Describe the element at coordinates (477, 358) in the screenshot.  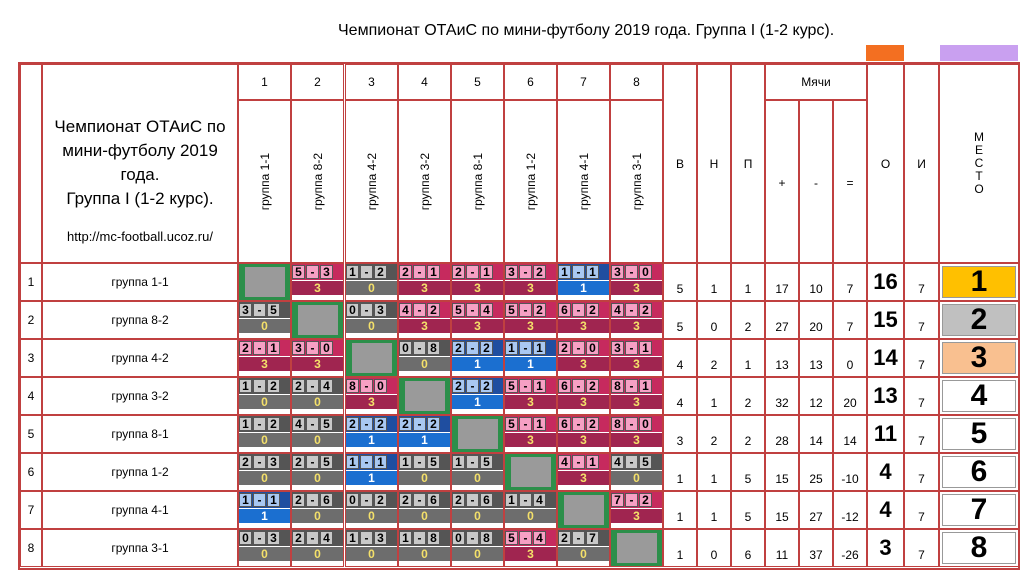
I see `result-cell` at that location.